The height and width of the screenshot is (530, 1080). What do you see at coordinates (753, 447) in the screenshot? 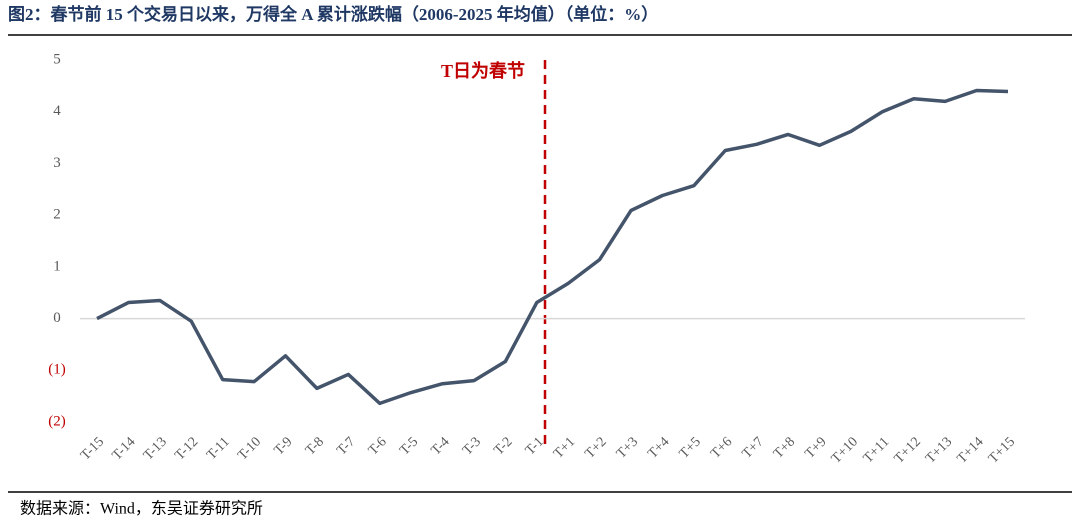
I see `x-tick-label: T+7` at bounding box center [753, 447].